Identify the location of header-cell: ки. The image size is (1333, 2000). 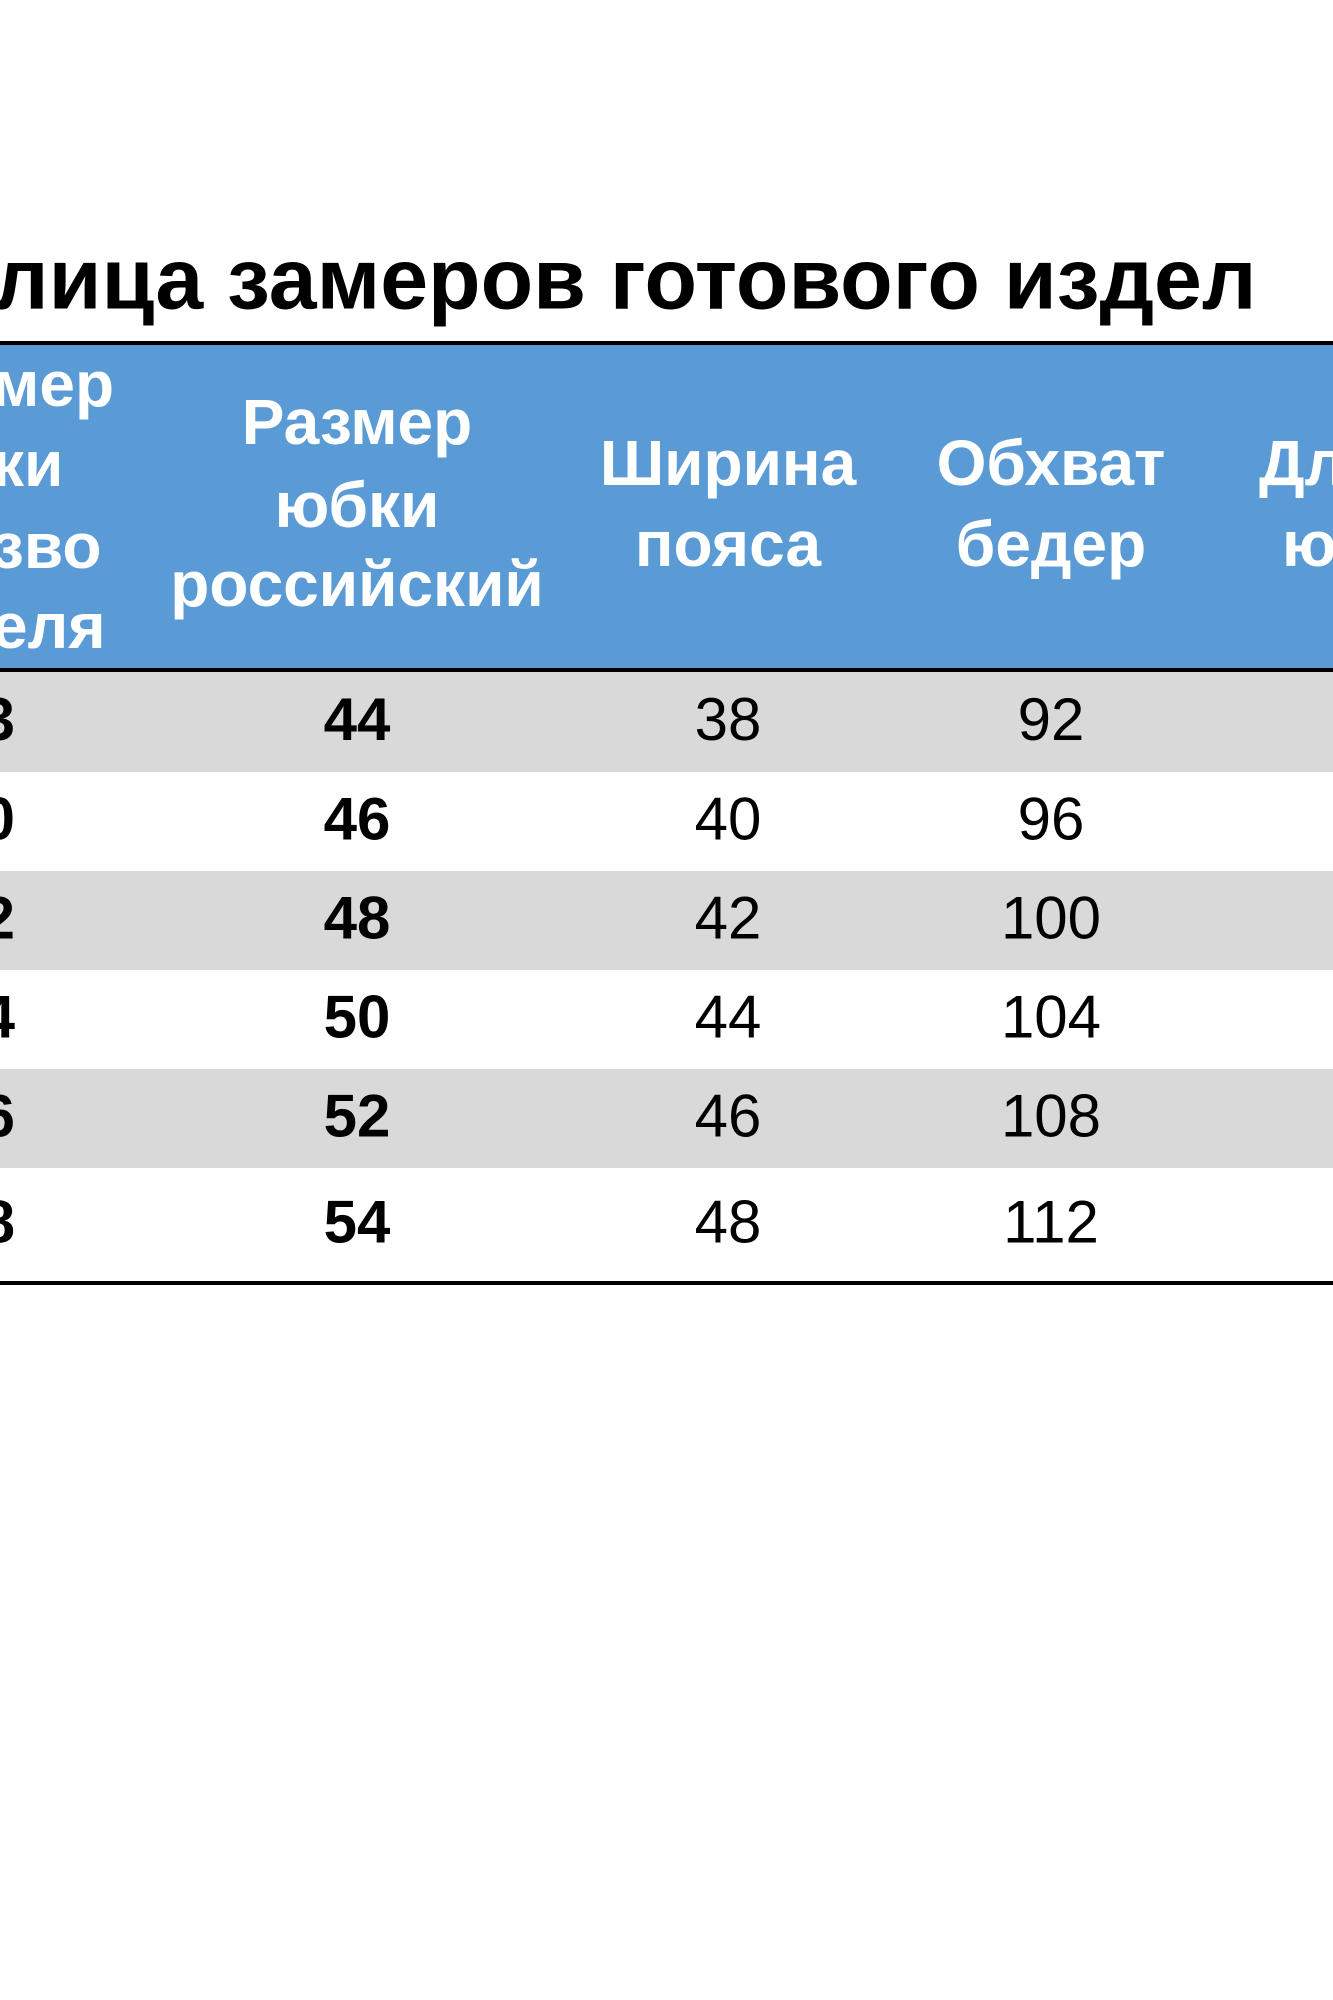
(31, 464).